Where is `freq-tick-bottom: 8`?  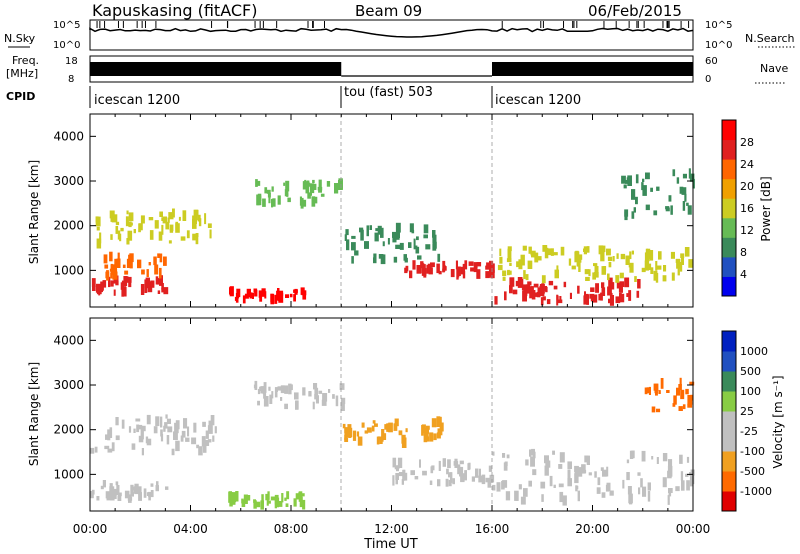 freq-tick-bottom: 8 is located at coordinates (71, 79).